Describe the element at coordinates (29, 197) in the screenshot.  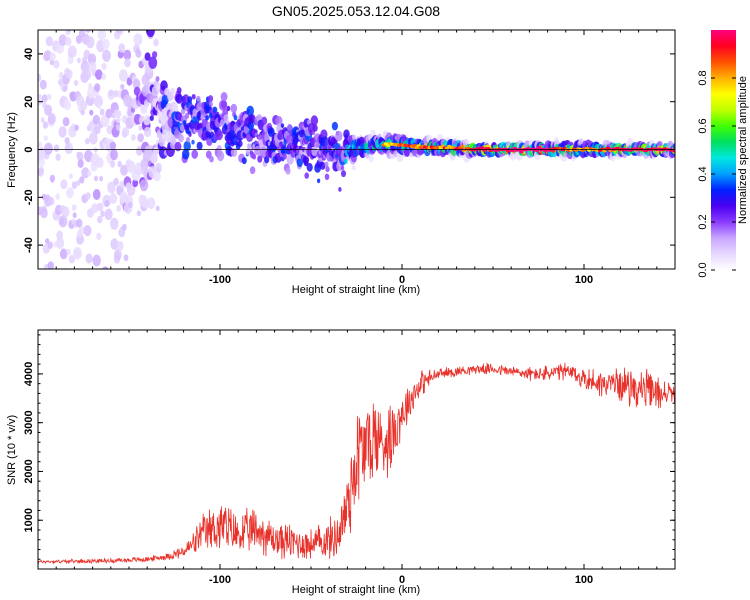
I see `y-tick-label: -20` at that location.